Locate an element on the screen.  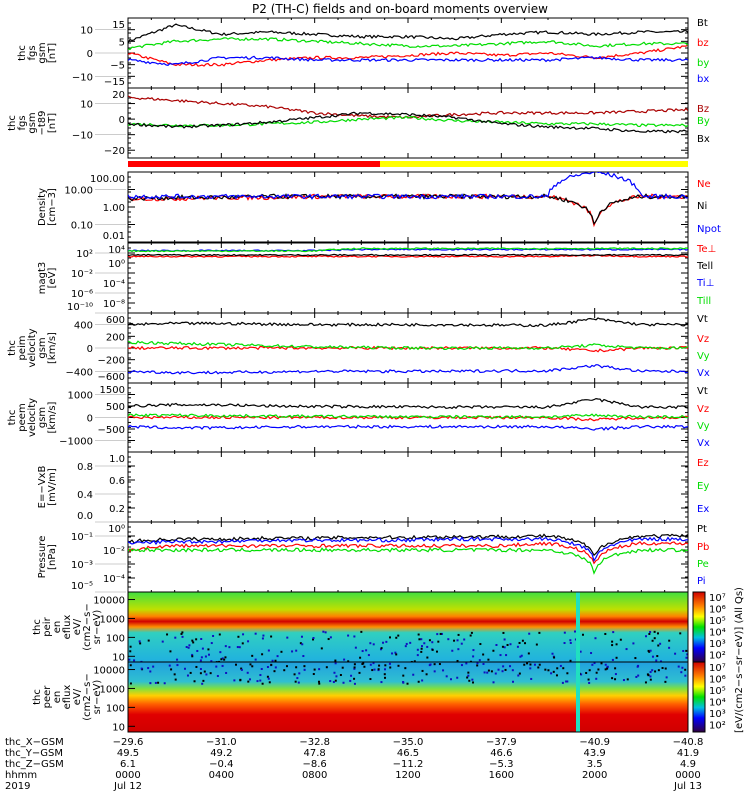
y-tick-label: 10⁰ is located at coordinates (116, 264).